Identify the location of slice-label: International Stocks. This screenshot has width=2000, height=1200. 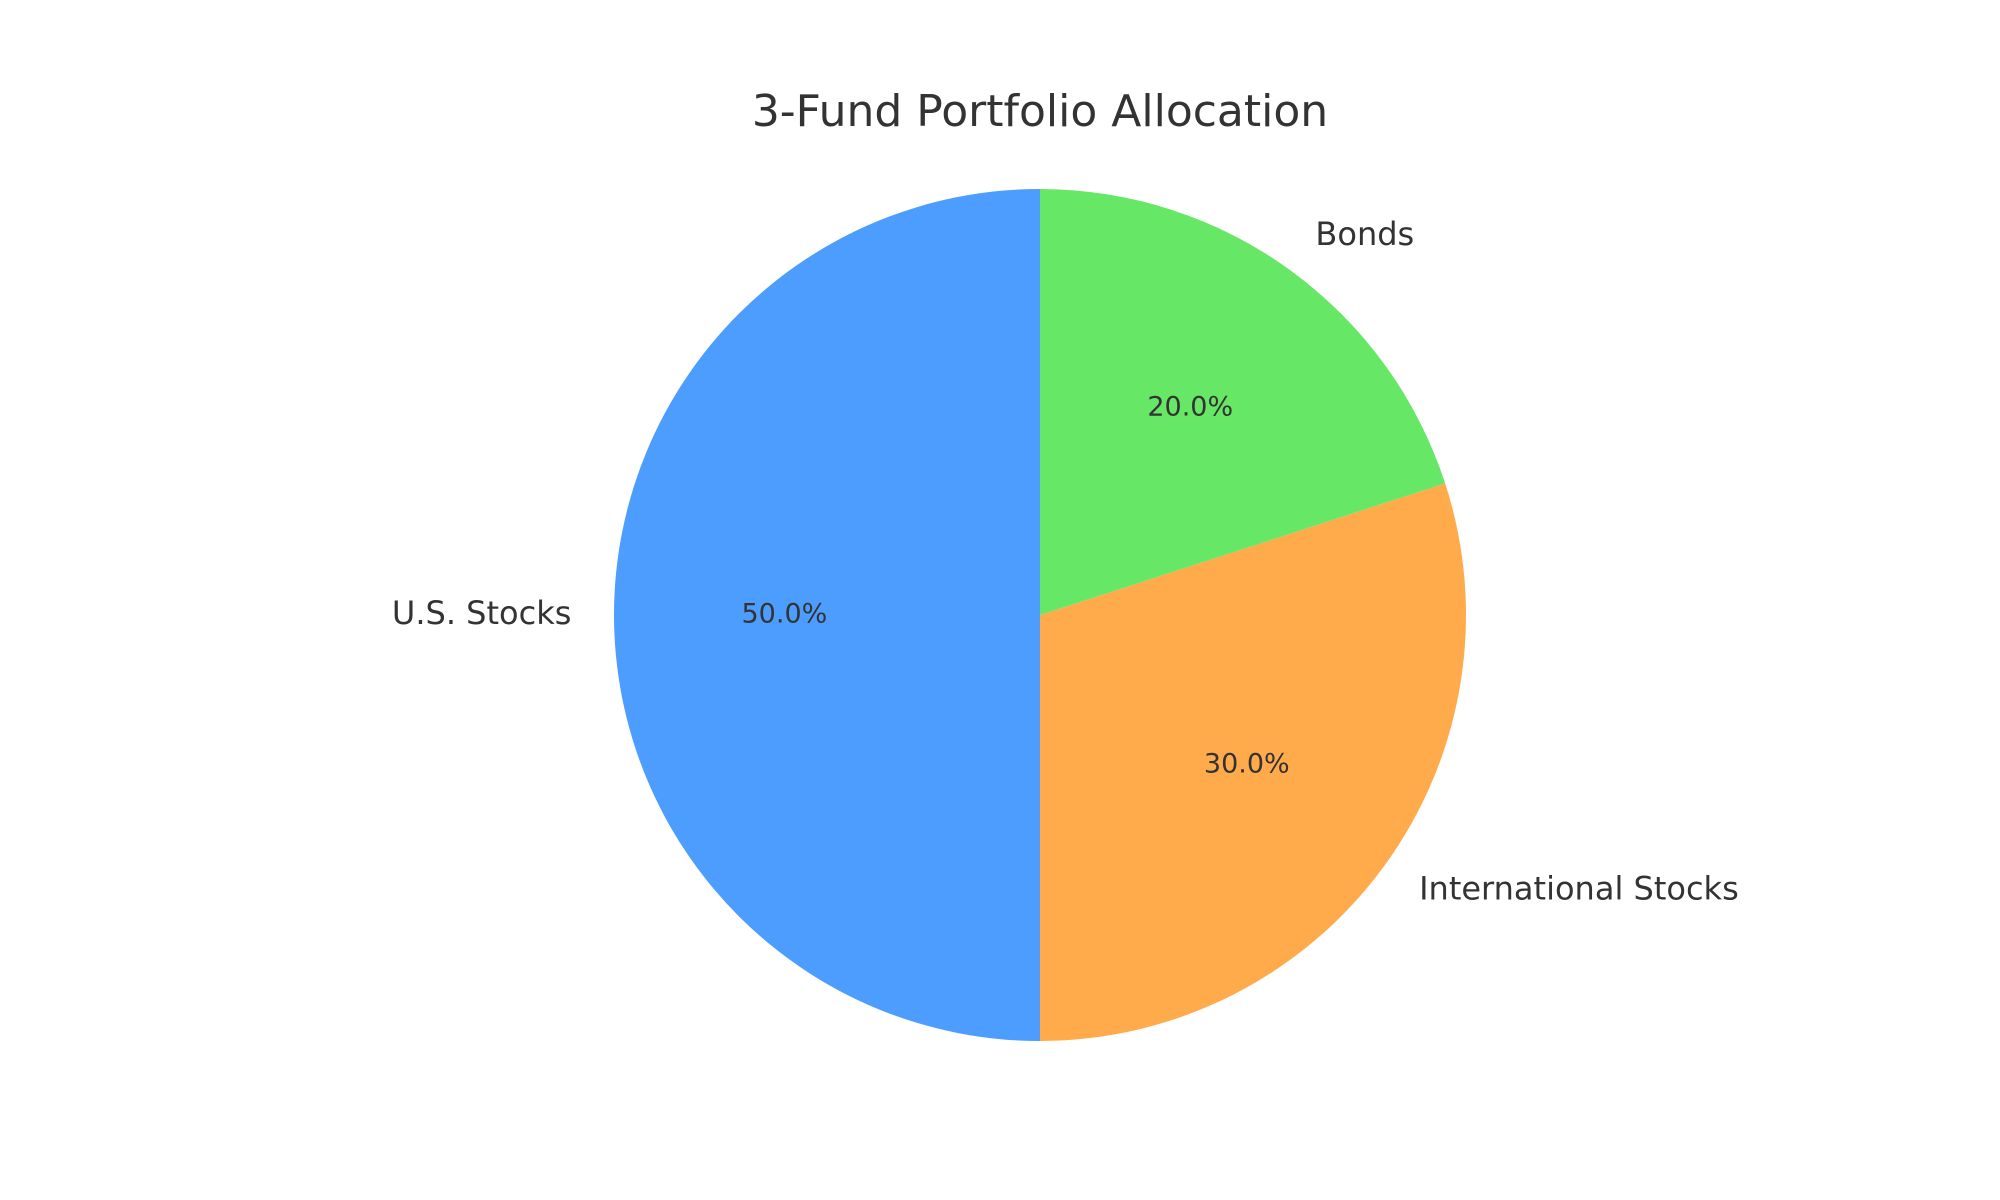
(1579, 888).